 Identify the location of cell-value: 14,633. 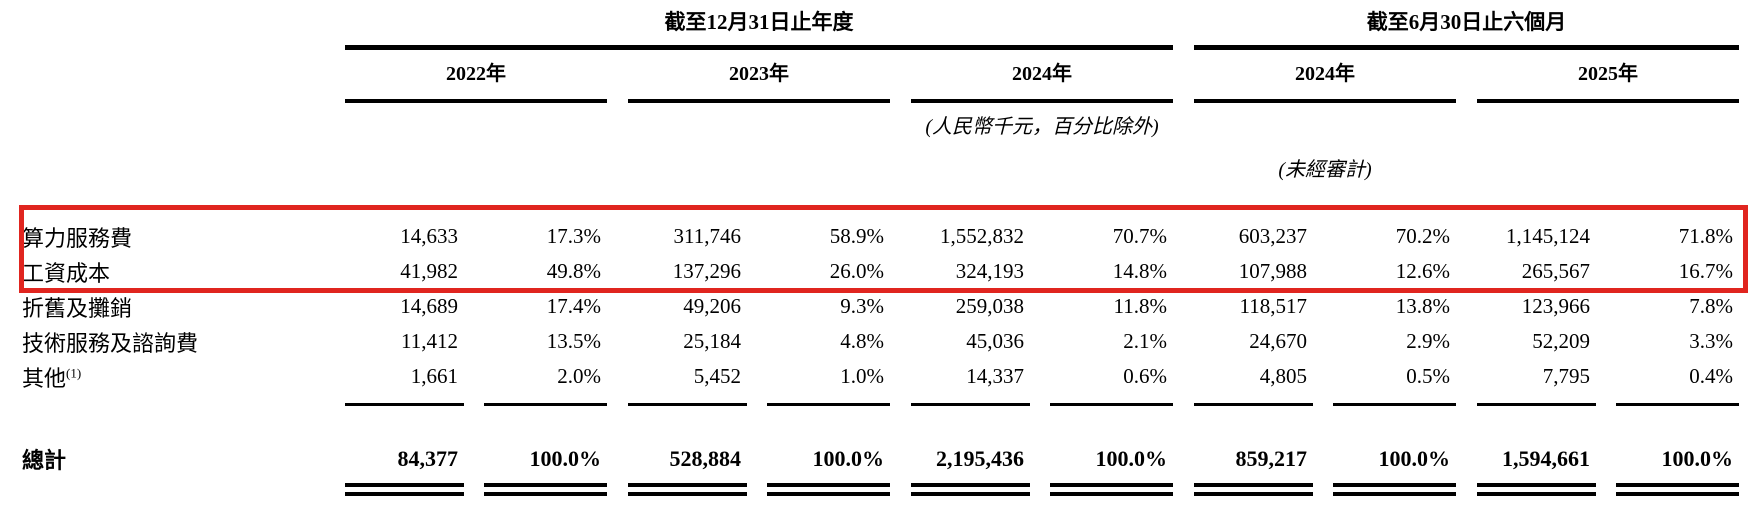
(429, 236).